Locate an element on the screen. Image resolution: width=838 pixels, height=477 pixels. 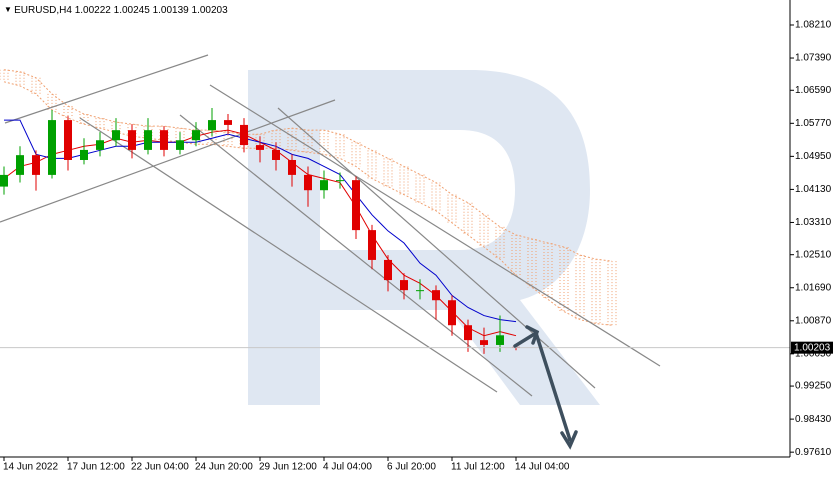
y-tick-label: 0.99250 is located at coordinates (813, 386).